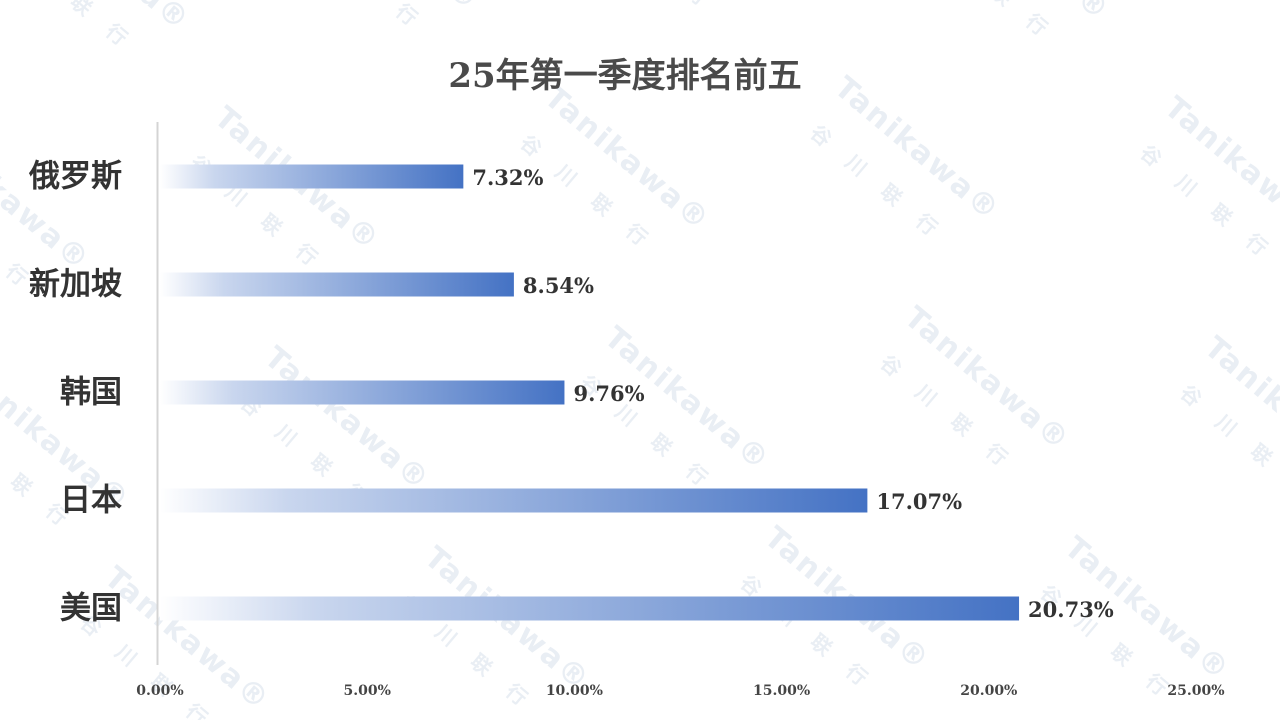 The image size is (1280, 720). I want to click on value-label: 20.73%, so click(1071, 609).